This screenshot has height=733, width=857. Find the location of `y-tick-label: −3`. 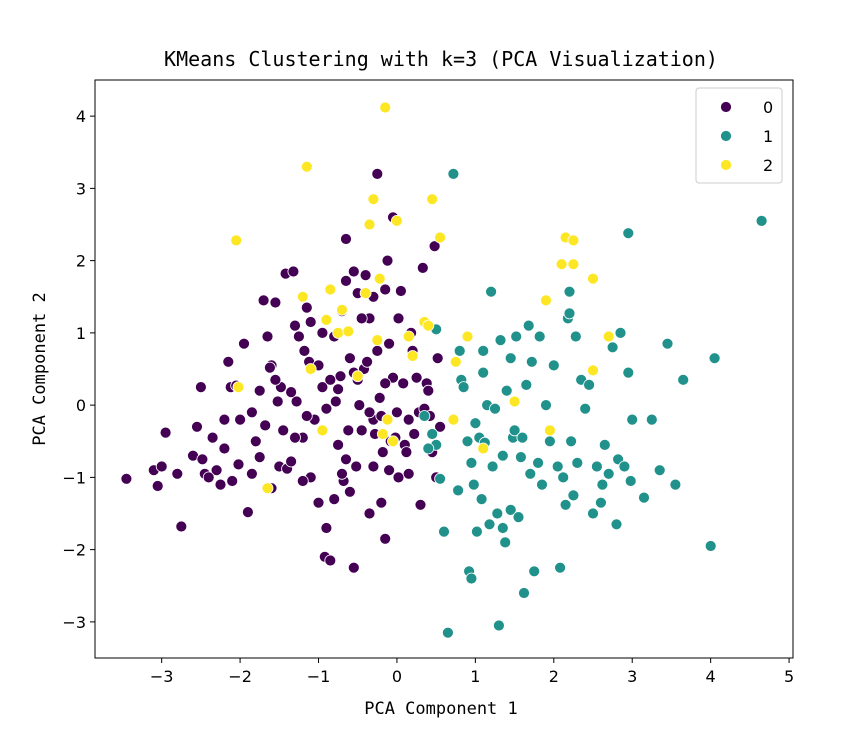

y-tick-label: −3 is located at coordinates (74, 622).